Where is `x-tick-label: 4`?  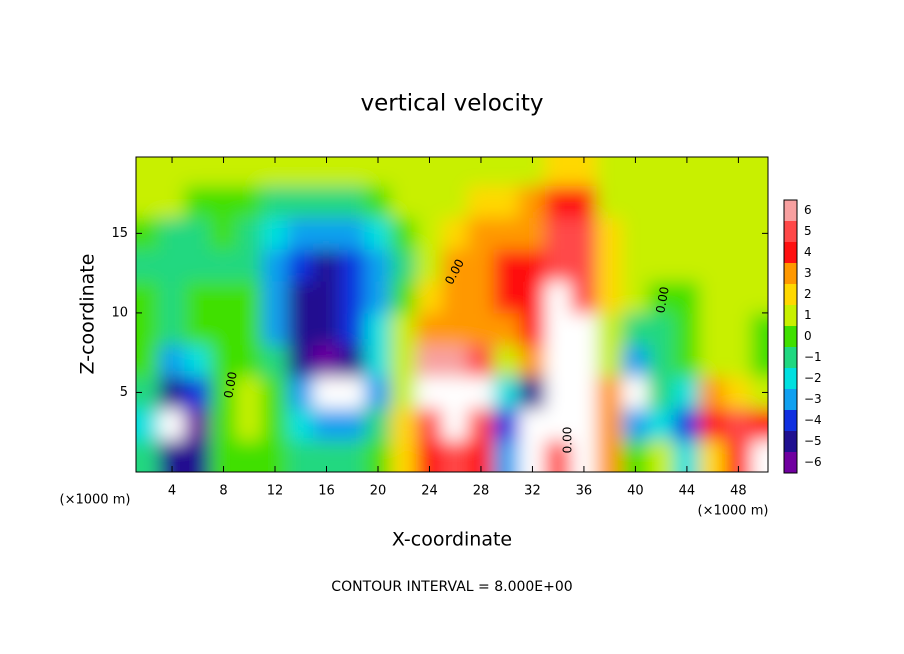 x-tick-label: 4 is located at coordinates (172, 491).